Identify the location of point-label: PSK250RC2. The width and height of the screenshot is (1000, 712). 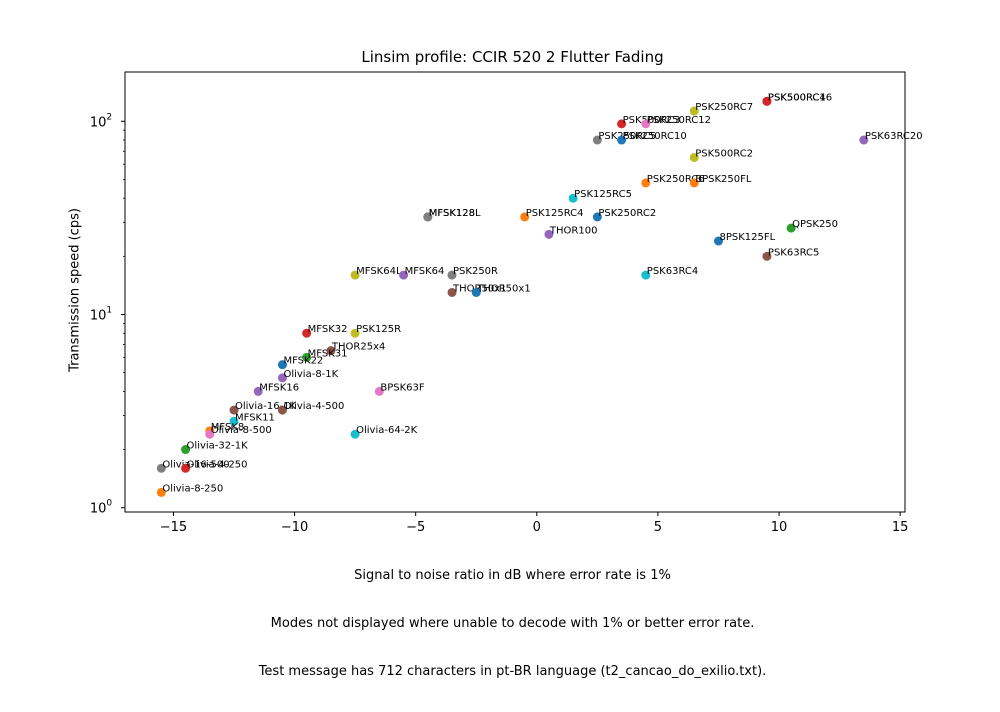
(627, 213).